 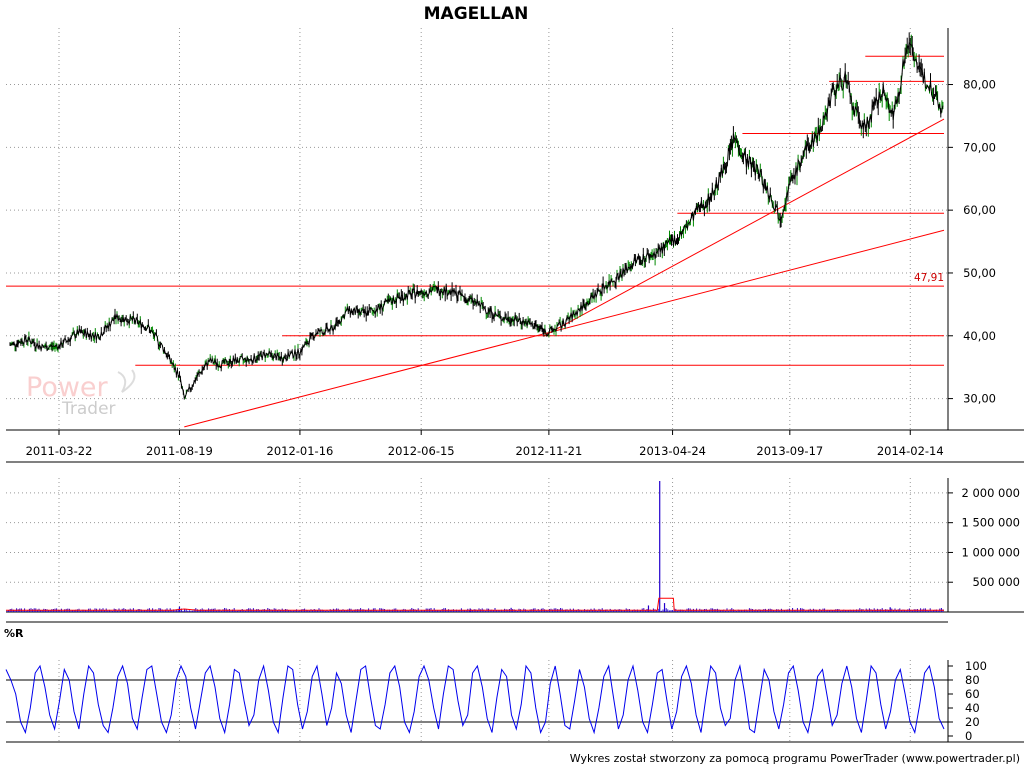 I want to click on y-tick-label: 50,00, so click(x=979, y=273).